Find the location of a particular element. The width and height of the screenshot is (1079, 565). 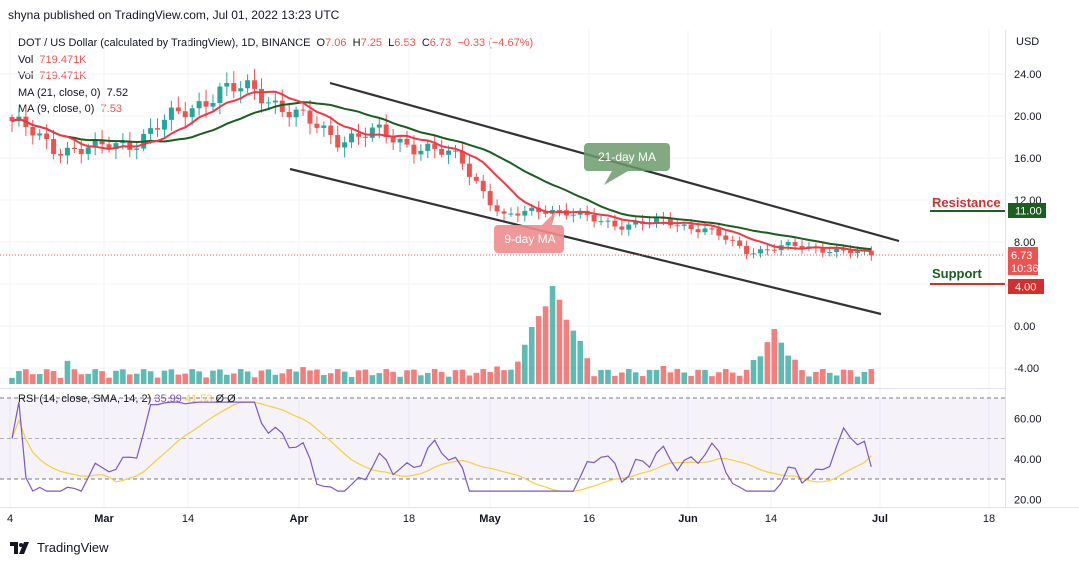

vol-row-1: Vol 719.471K is located at coordinates (275, 60).